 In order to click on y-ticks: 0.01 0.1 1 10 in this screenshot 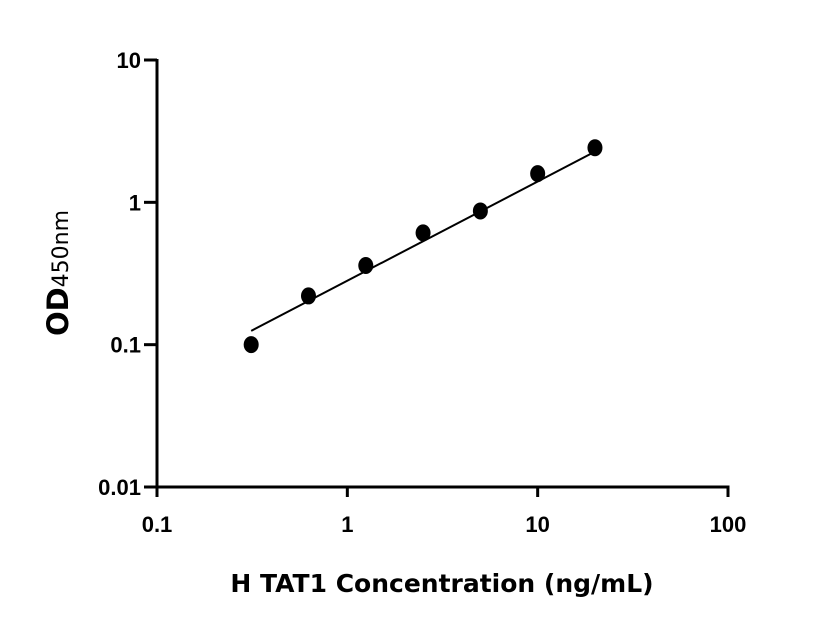, I will do `click(127, 274)`.